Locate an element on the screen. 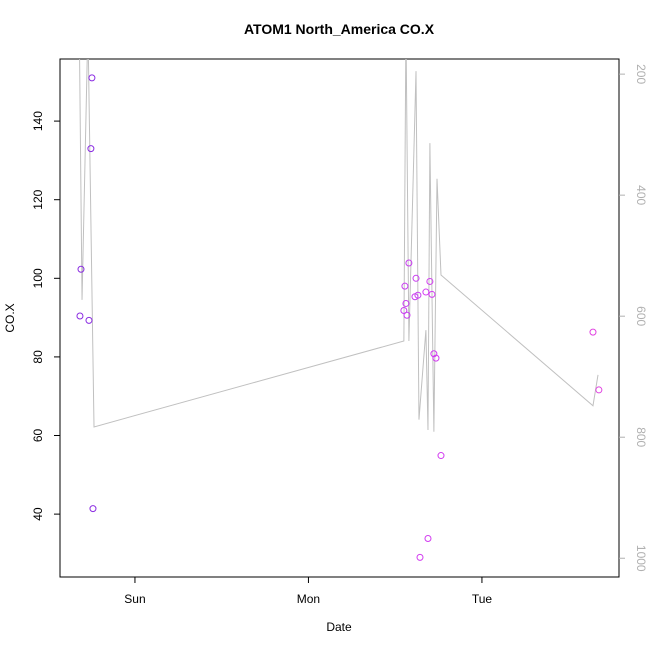 This screenshot has height=650, width=650. y-tick-label: 100 is located at coordinates (38, 278).